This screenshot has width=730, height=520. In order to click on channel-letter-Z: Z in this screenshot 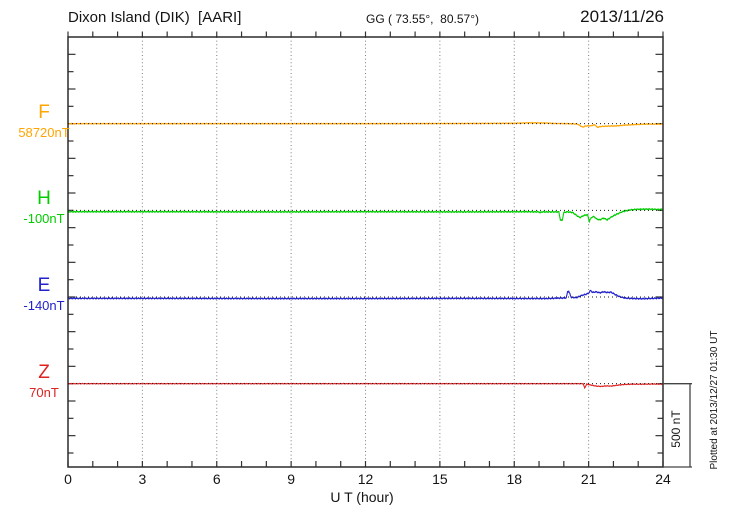, I will do `click(44, 372)`.